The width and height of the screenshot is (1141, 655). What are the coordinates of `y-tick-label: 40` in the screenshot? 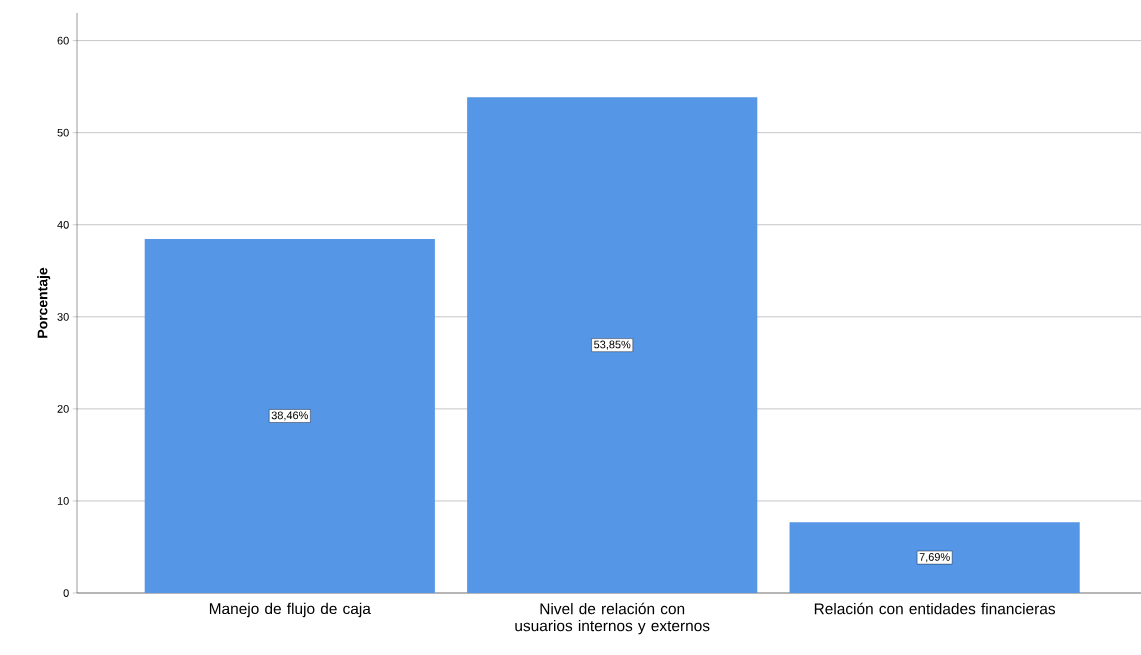 It's located at (63, 224).